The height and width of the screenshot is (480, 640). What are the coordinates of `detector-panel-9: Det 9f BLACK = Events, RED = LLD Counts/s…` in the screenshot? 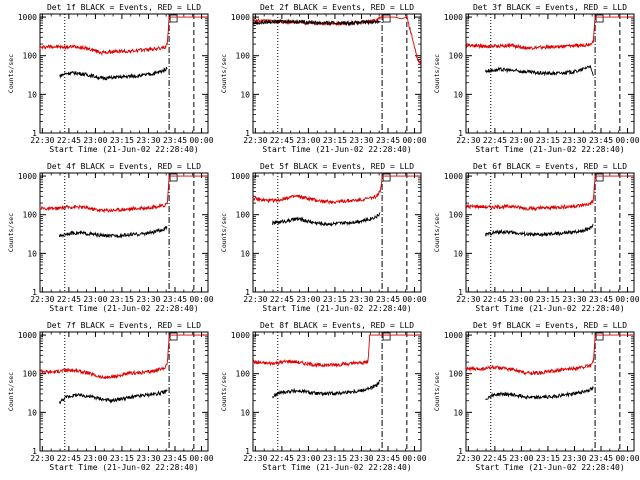 It's located at (536, 396).